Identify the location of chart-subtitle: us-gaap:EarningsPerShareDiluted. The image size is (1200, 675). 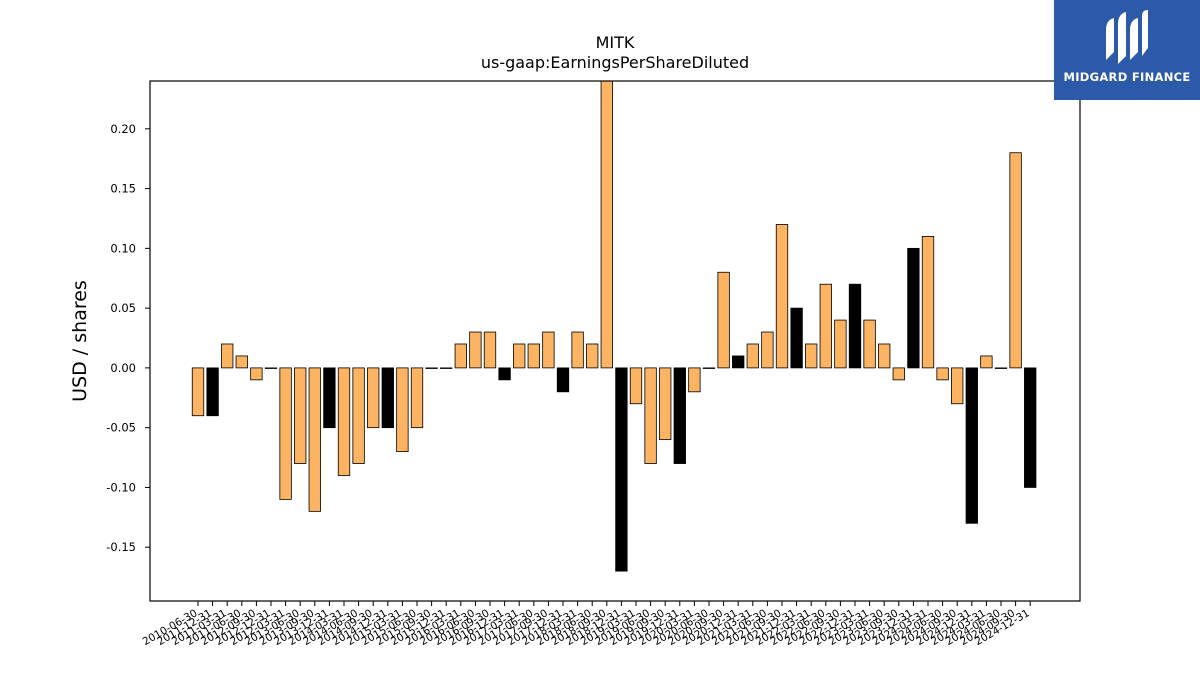
(615, 62).